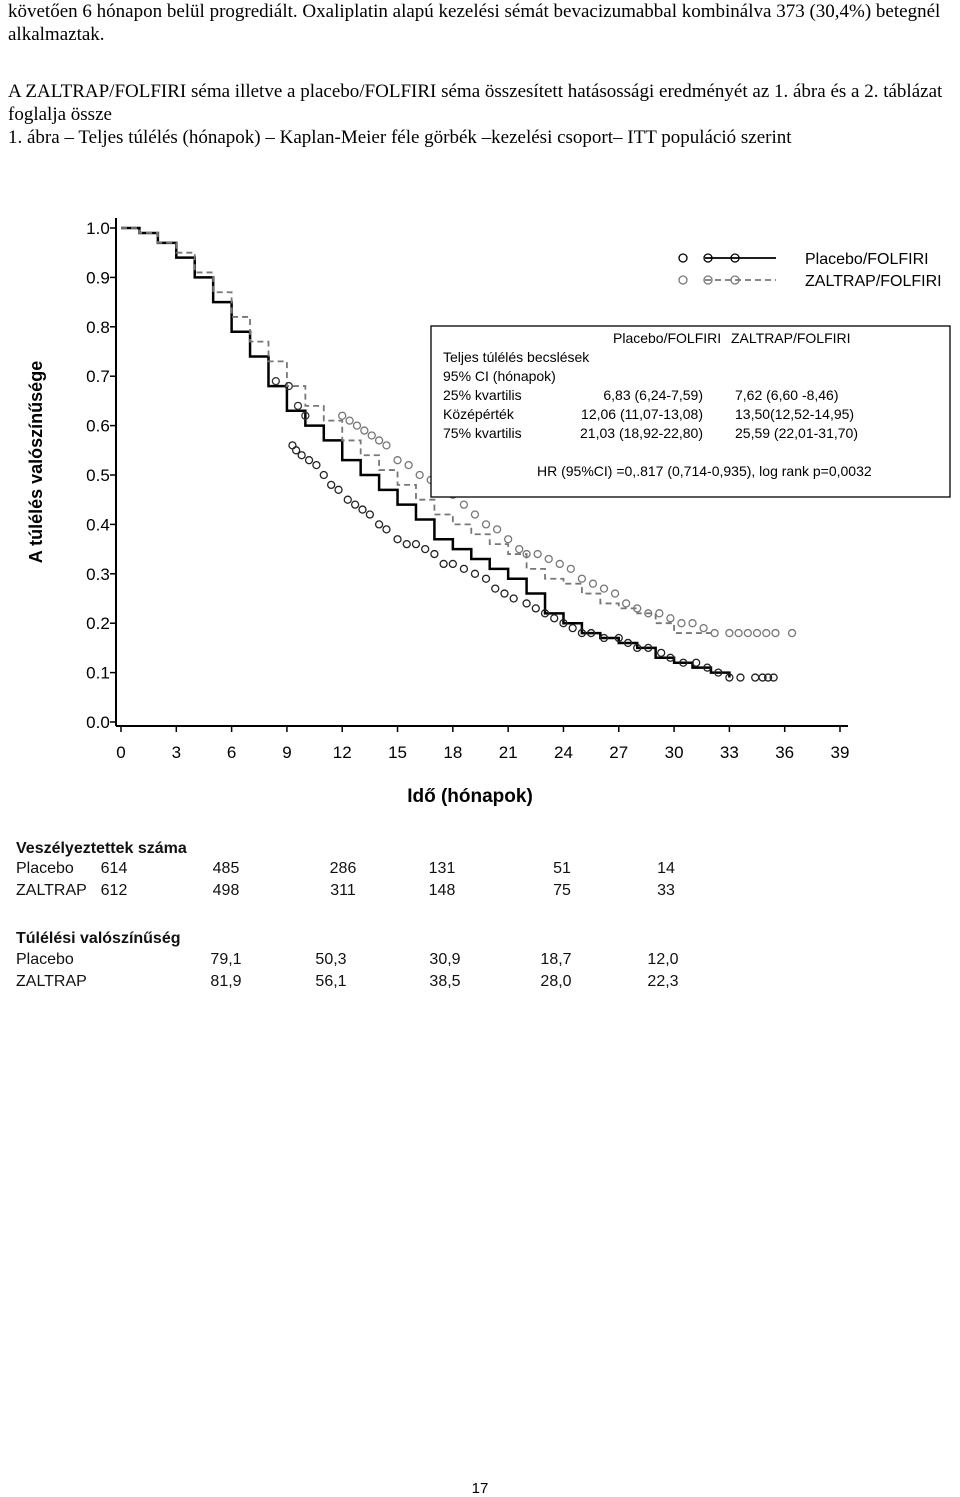  Describe the element at coordinates (618, 752) in the screenshot. I see `x-tick-label: 27` at that location.